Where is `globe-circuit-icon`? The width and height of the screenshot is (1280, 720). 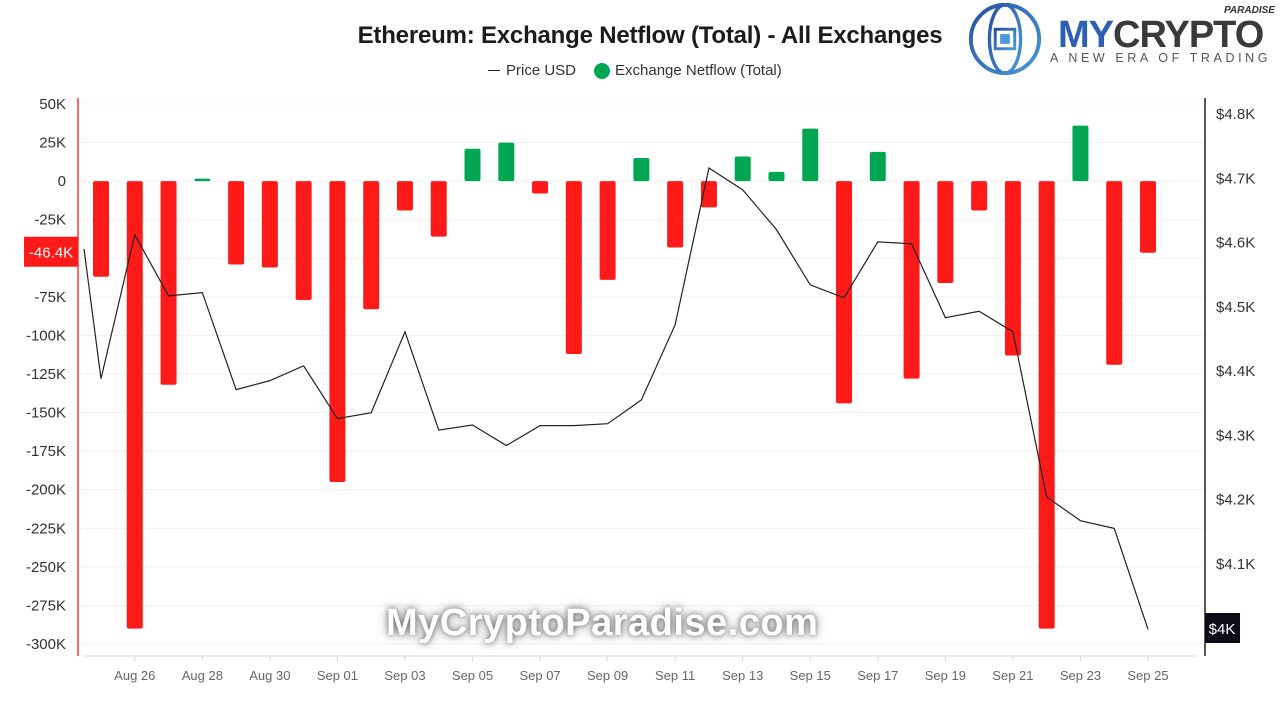
globe-circuit-icon is located at coordinates (1005, 39).